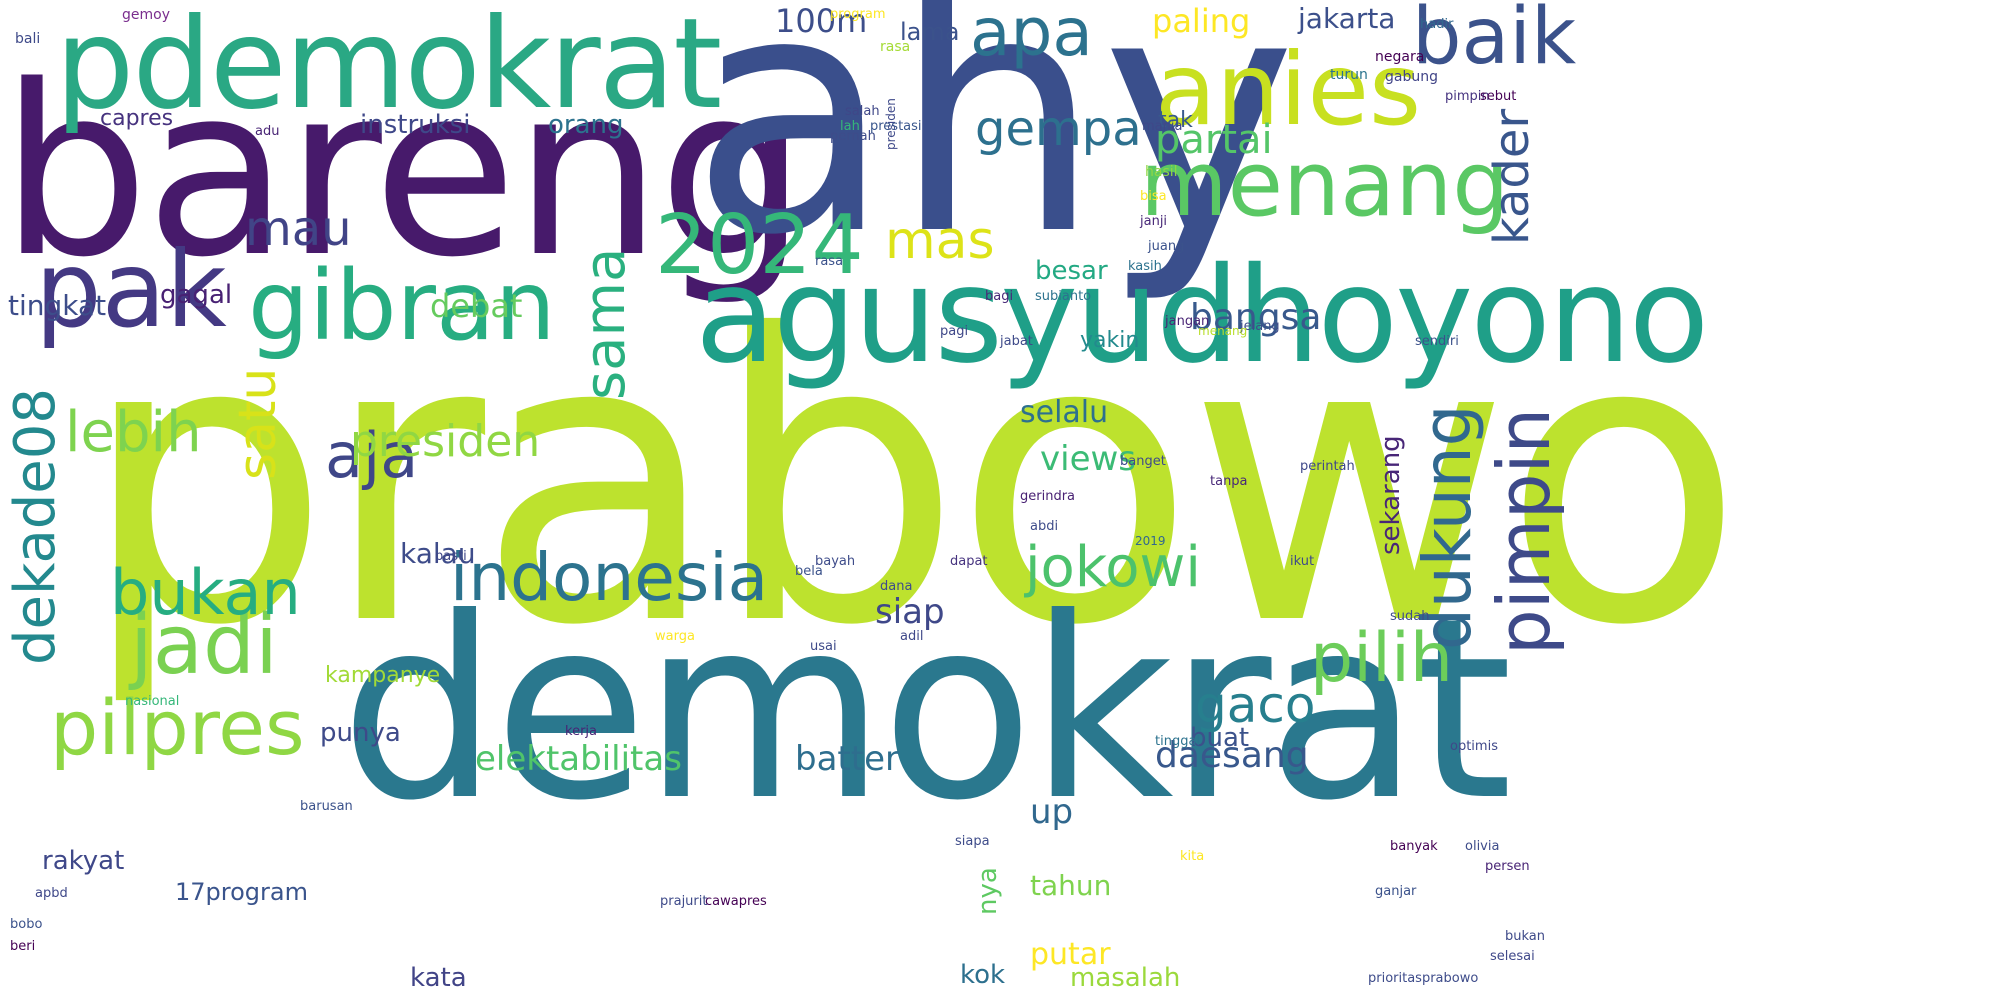  I want to click on word-batter: batter, so click(847, 759).